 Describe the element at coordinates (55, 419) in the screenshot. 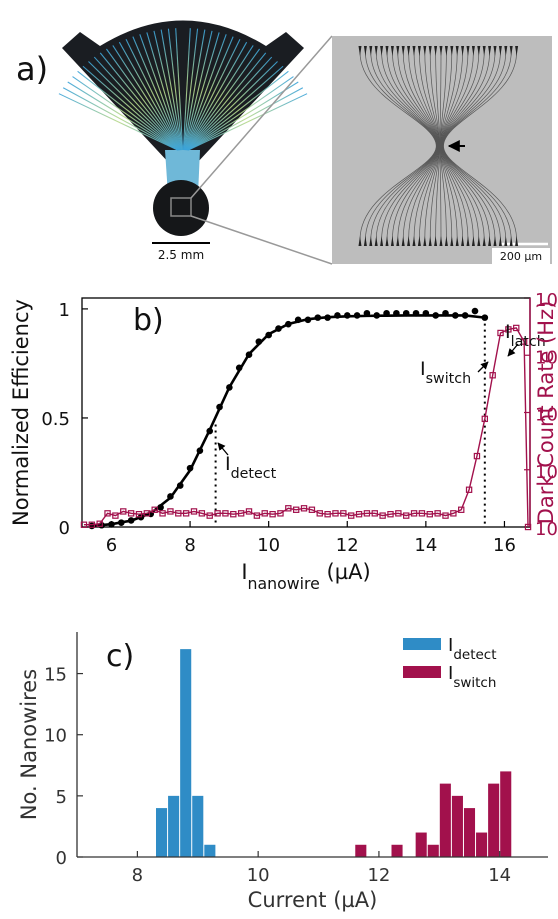

I see `y-tick-label: 0.5` at that location.